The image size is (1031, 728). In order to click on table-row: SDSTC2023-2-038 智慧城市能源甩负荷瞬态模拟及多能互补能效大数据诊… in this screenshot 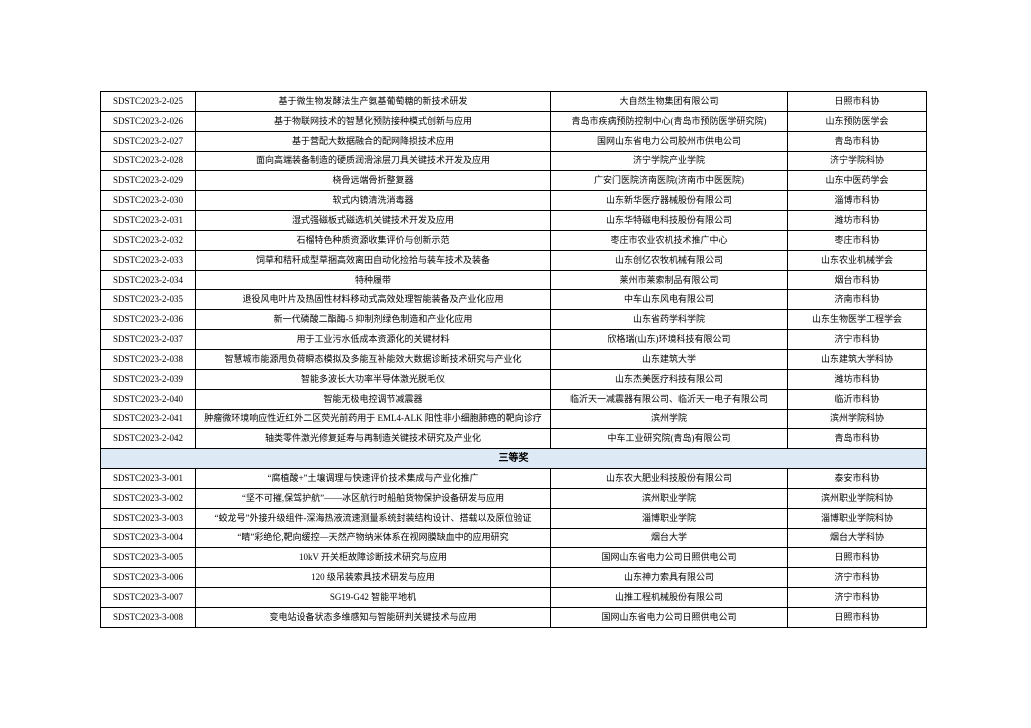, I will do `click(513, 359)`.